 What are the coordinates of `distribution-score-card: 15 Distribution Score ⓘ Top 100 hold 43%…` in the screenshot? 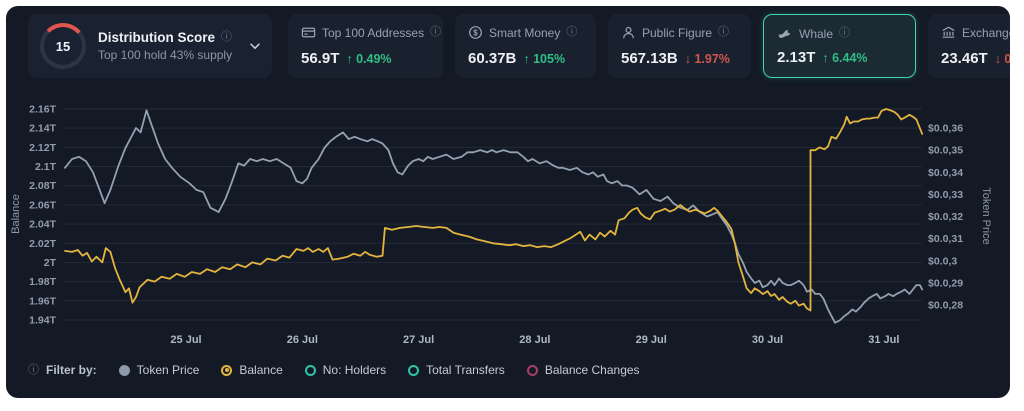 It's located at (150, 46).